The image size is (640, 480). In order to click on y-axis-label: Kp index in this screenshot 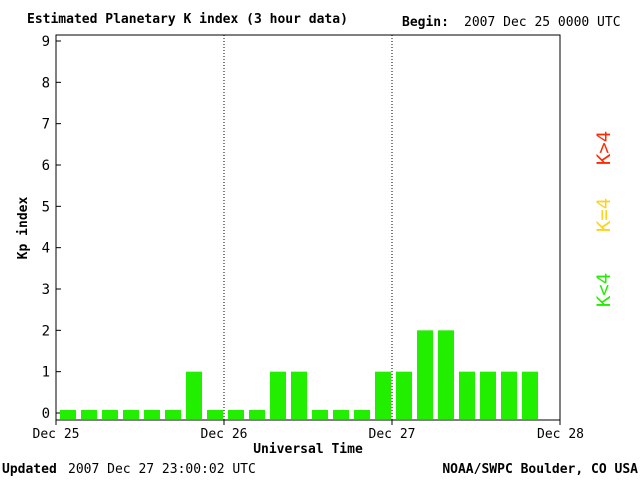, I will do `click(23, 228)`.